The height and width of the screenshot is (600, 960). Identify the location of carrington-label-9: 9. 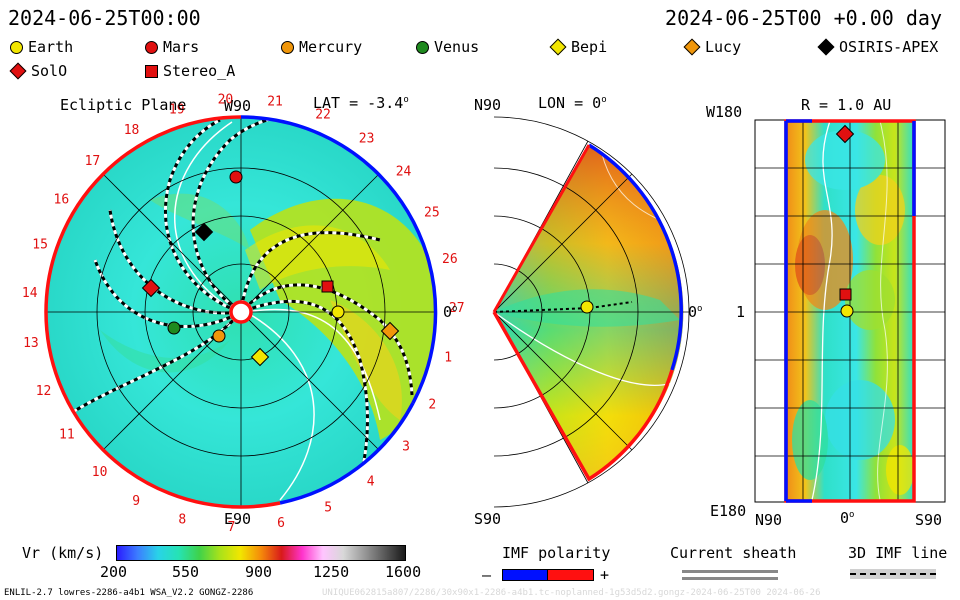
(136, 501).